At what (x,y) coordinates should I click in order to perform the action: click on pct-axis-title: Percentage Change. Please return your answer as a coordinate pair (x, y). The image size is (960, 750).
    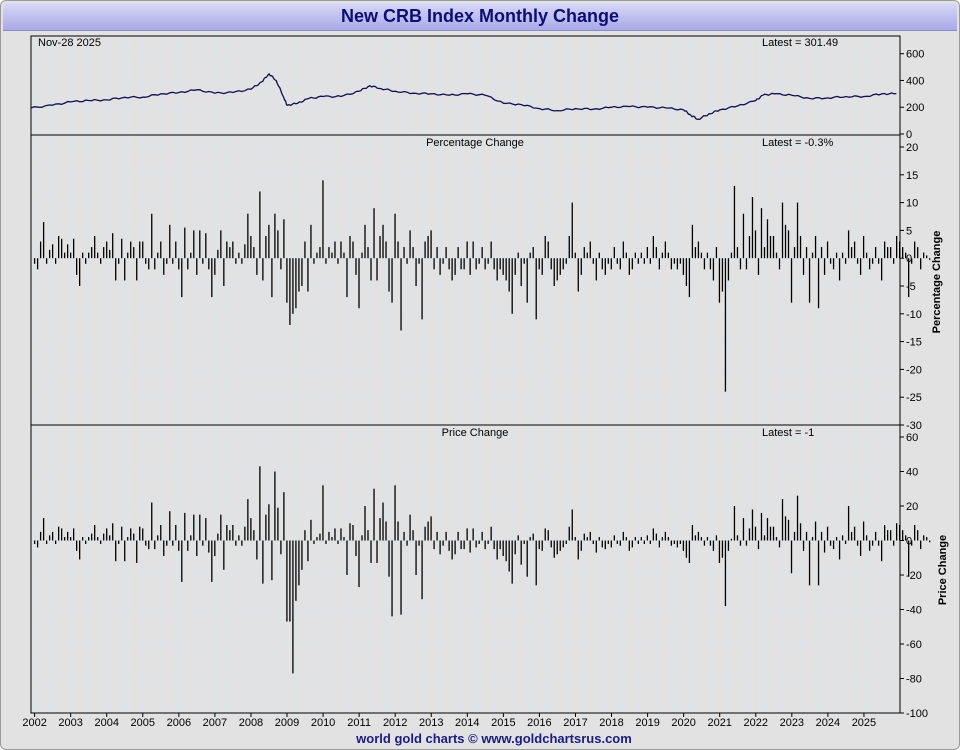
    Looking at the image, I should click on (937, 282).